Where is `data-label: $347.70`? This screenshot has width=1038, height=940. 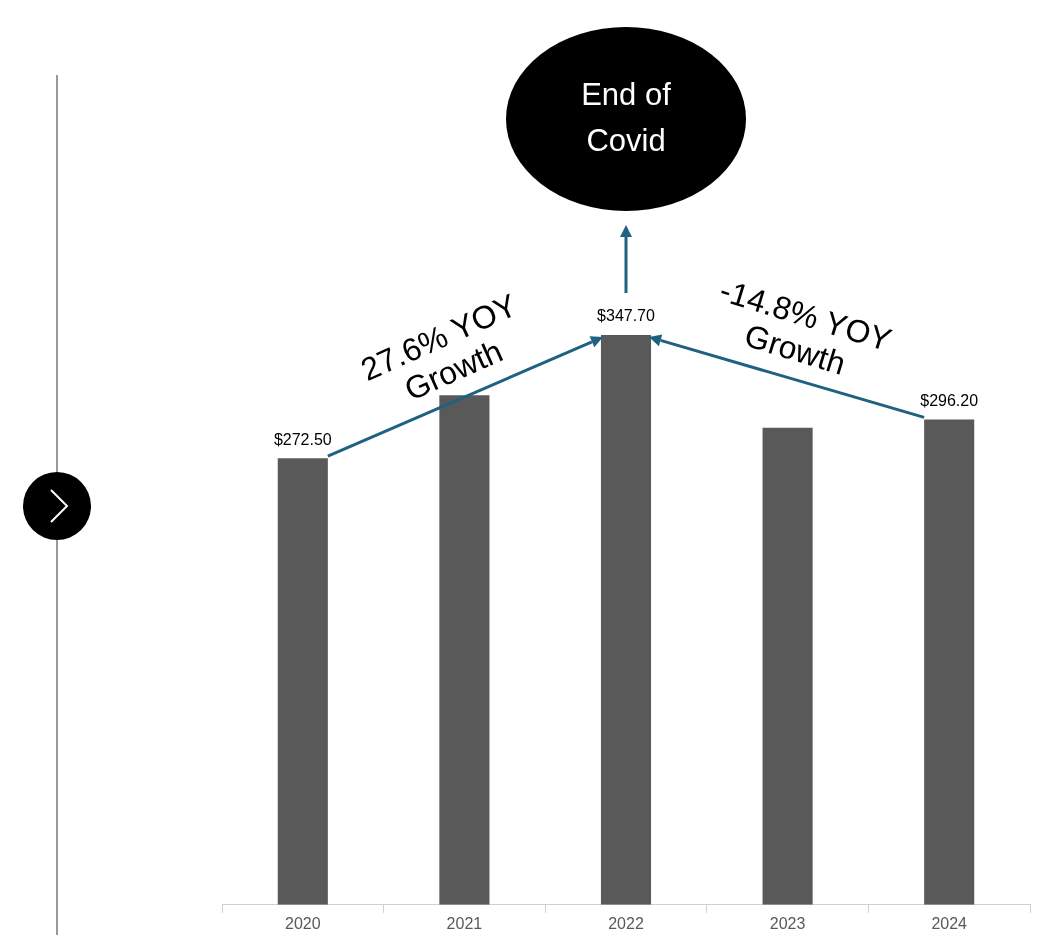
data-label: $347.70 is located at coordinates (626, 316).